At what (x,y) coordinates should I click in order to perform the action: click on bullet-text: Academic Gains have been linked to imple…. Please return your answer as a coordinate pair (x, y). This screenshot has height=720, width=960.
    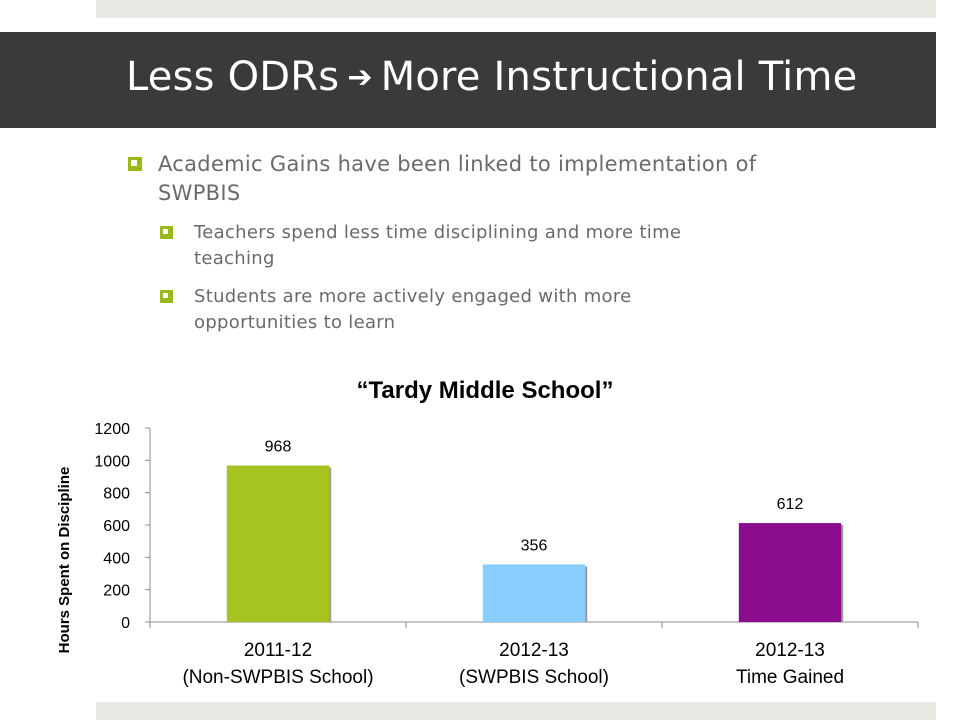
    Looking at the image, I should click on (457, 164).